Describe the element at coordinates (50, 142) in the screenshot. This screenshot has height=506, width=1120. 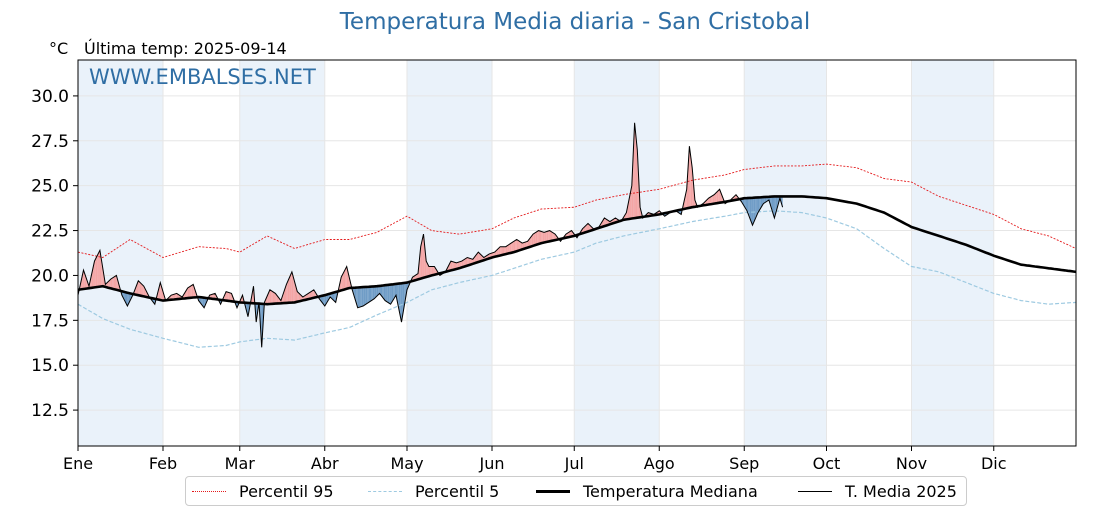
I see `y-tick-label: 27.5` at that location.